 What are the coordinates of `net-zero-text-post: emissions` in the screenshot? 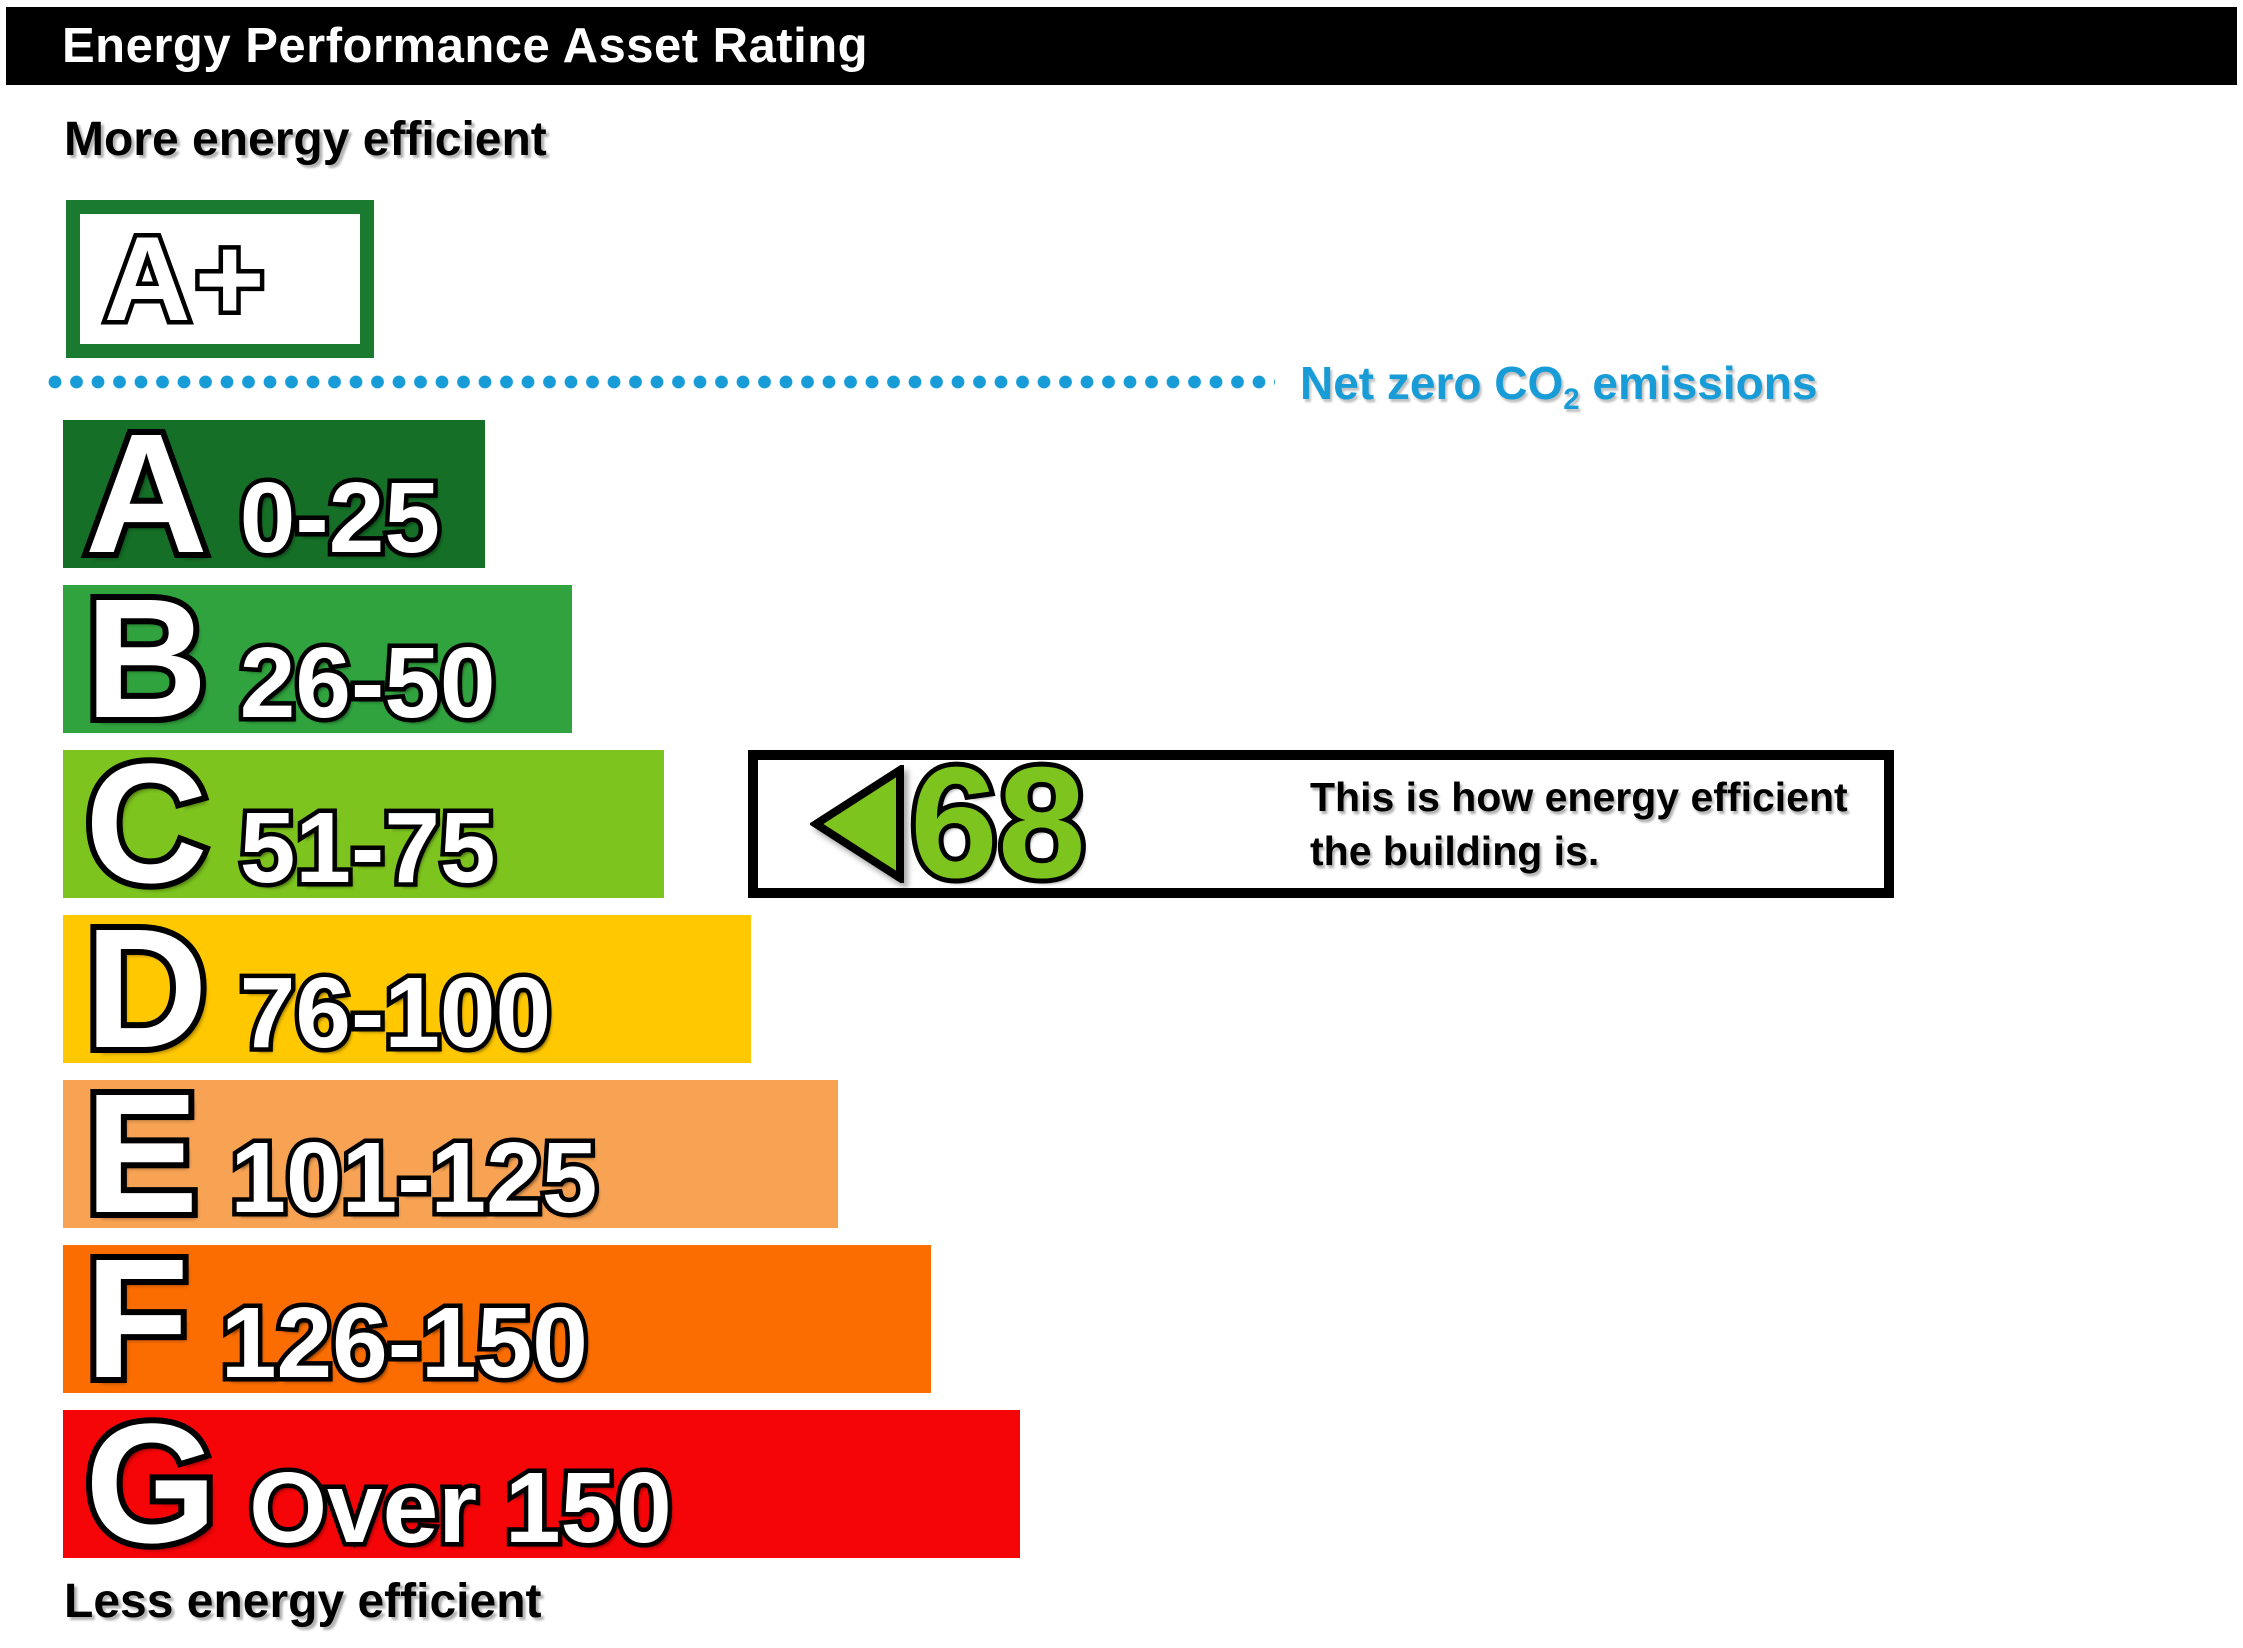 It's located at (1698, 383).